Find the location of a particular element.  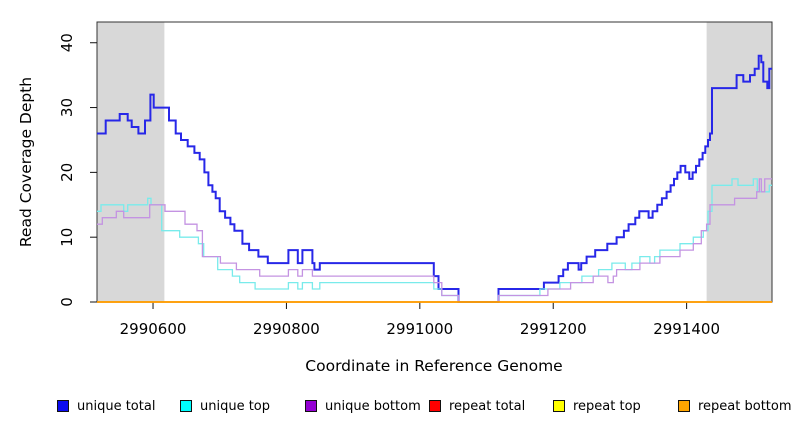

legend-label: repeat bottom is located at coordinates (745, 406).